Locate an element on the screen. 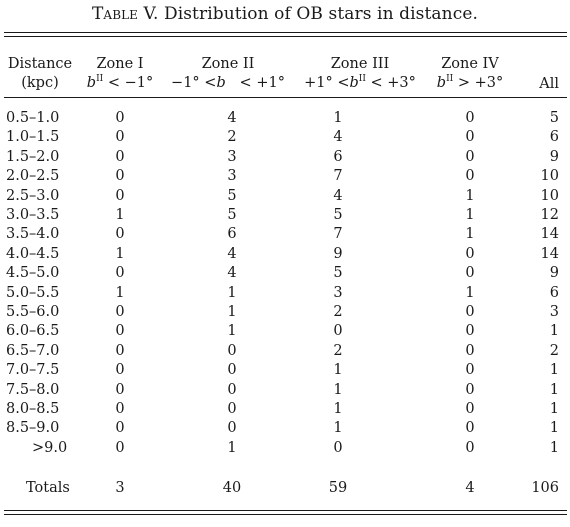  distance-range-cell: 3.5–4.0 is located at coordinates (33, 234).